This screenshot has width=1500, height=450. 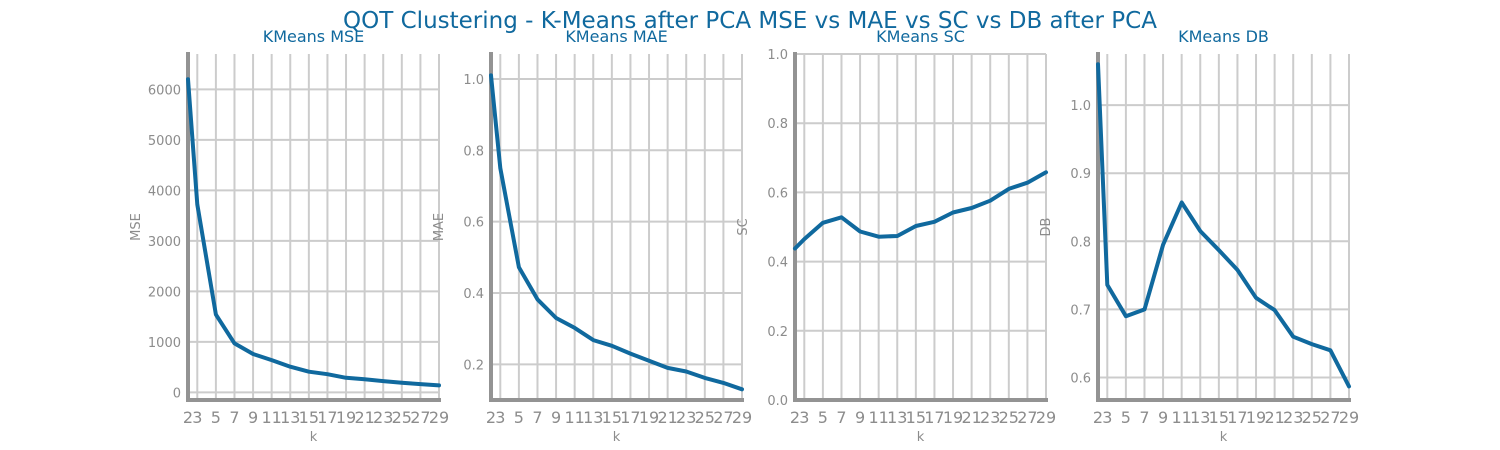 What do you see at coordinates (743, 226) in the screenshot?
I see `y-axis-label: SC` at bounding box center [743, 226].